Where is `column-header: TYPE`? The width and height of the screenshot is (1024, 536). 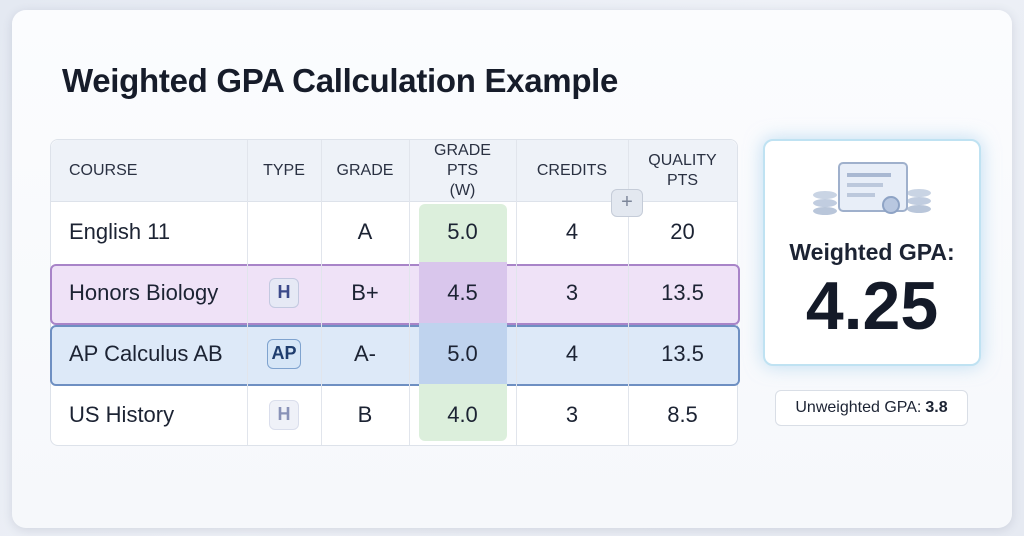 column-header: TYPE is located at coordinates (284, 170).